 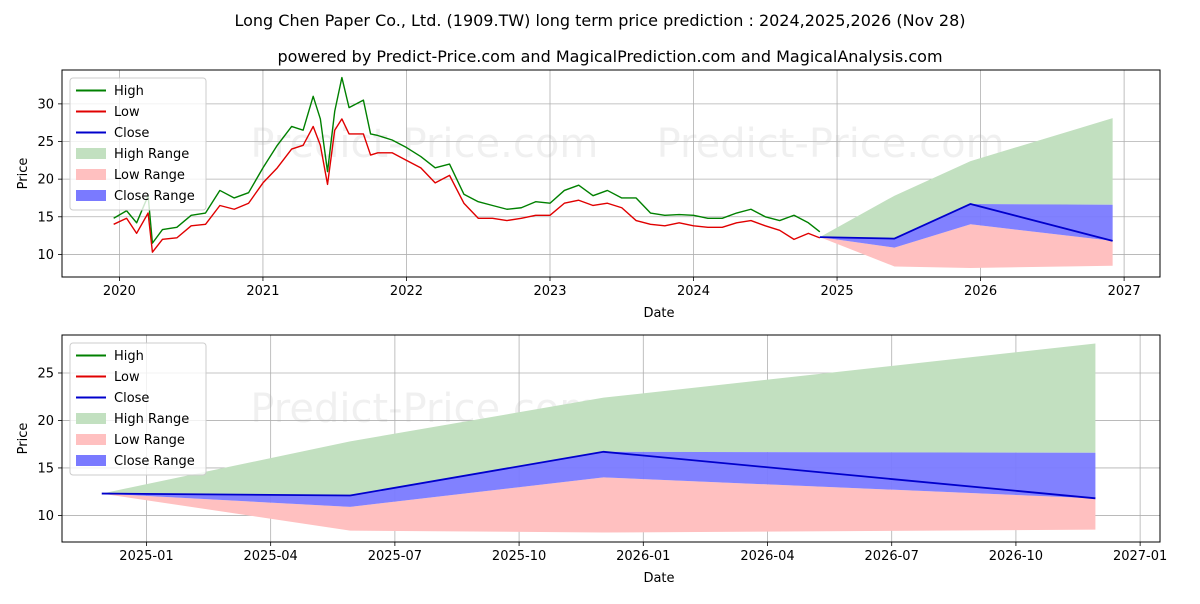 I want to click on x-tick-label: 2026-01, so click(x=643, y=556).